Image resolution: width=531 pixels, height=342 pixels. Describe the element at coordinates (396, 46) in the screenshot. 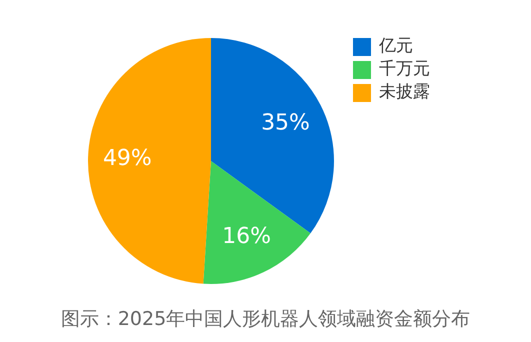

I see `legend-label: 亿元` at that location.